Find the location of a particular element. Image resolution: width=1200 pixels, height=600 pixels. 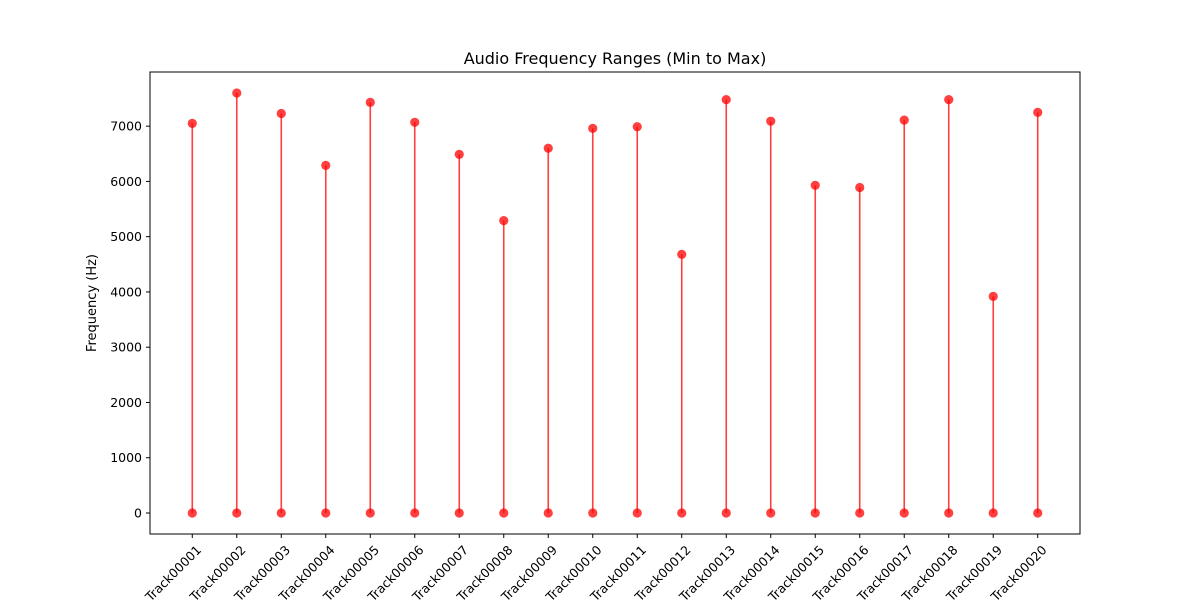

y-tick-label: 3000 is located at coordinates (126, 347).